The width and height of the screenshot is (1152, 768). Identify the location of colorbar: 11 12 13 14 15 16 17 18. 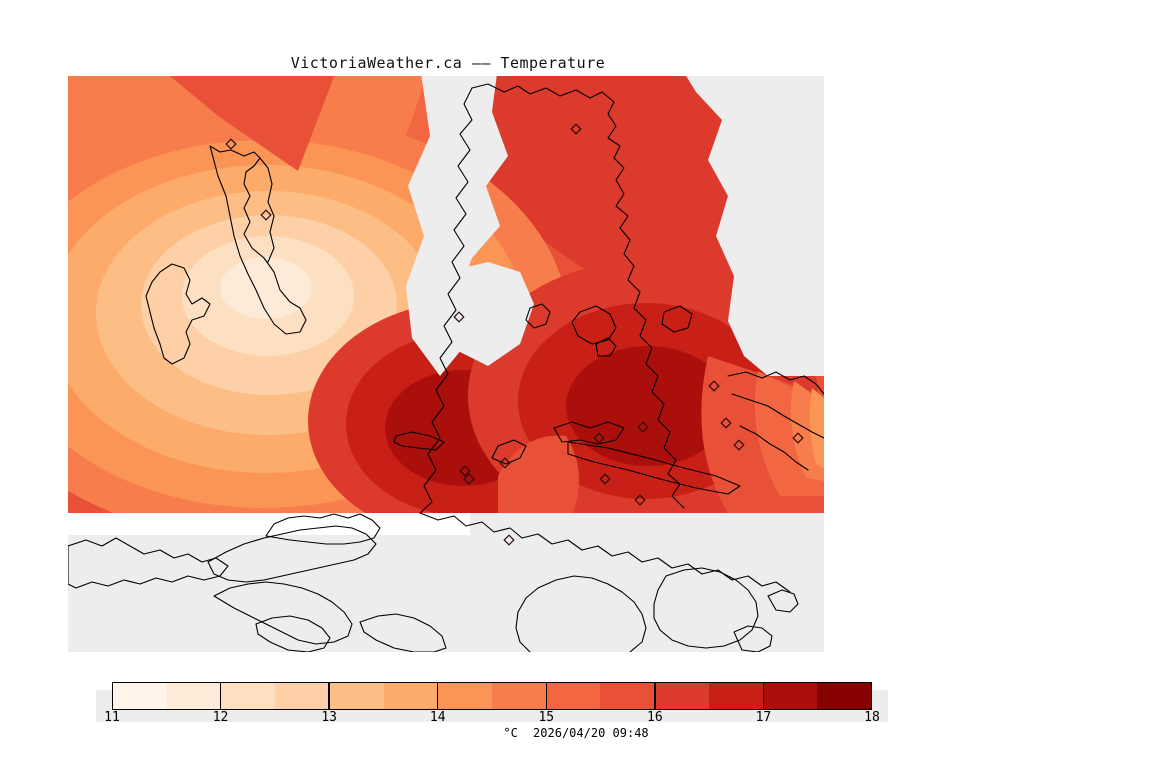
(492, 700).